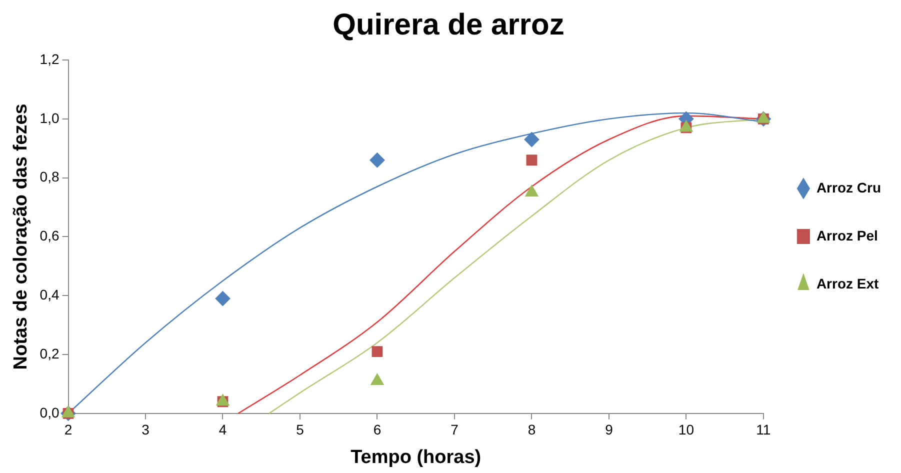 The width and height of the screenshot is (901, 473). I want to click on x-tick-label: 10, so click(686, 430).